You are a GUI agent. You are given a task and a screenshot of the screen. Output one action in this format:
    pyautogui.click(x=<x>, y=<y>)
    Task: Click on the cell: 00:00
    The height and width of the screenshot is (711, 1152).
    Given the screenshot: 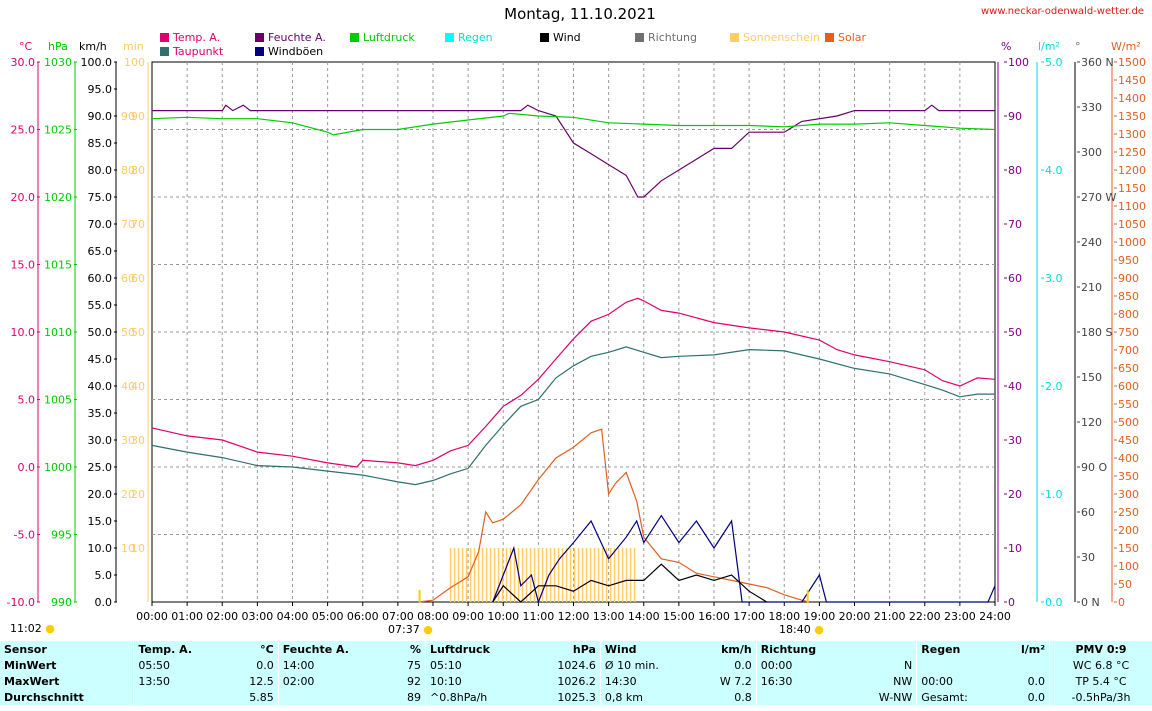 What is the action you would take?
    pyautogui.click(x=958, y=681)
    